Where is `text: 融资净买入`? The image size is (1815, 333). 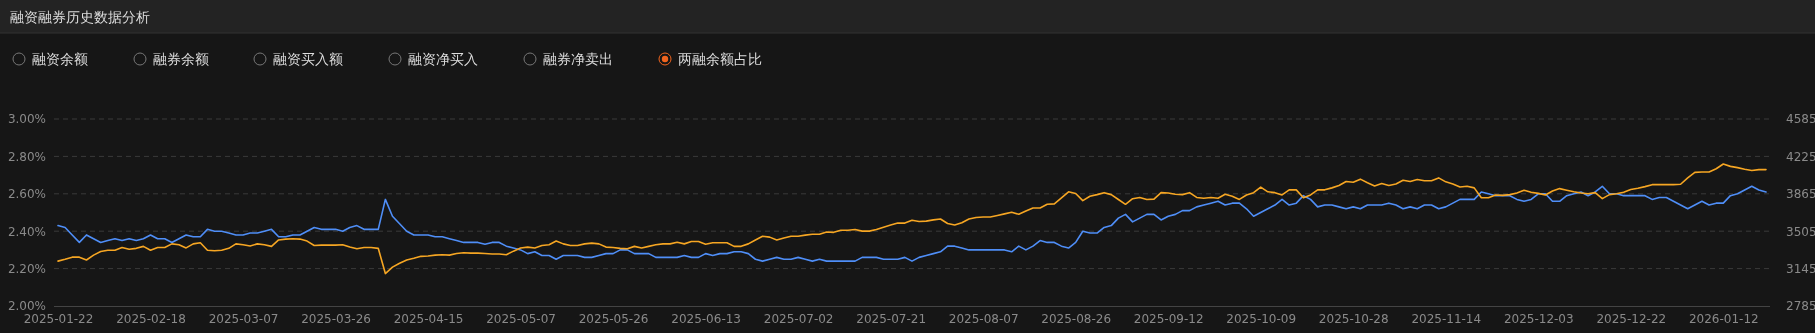 text: 融资净买入 is located at coordinates (443, 59).